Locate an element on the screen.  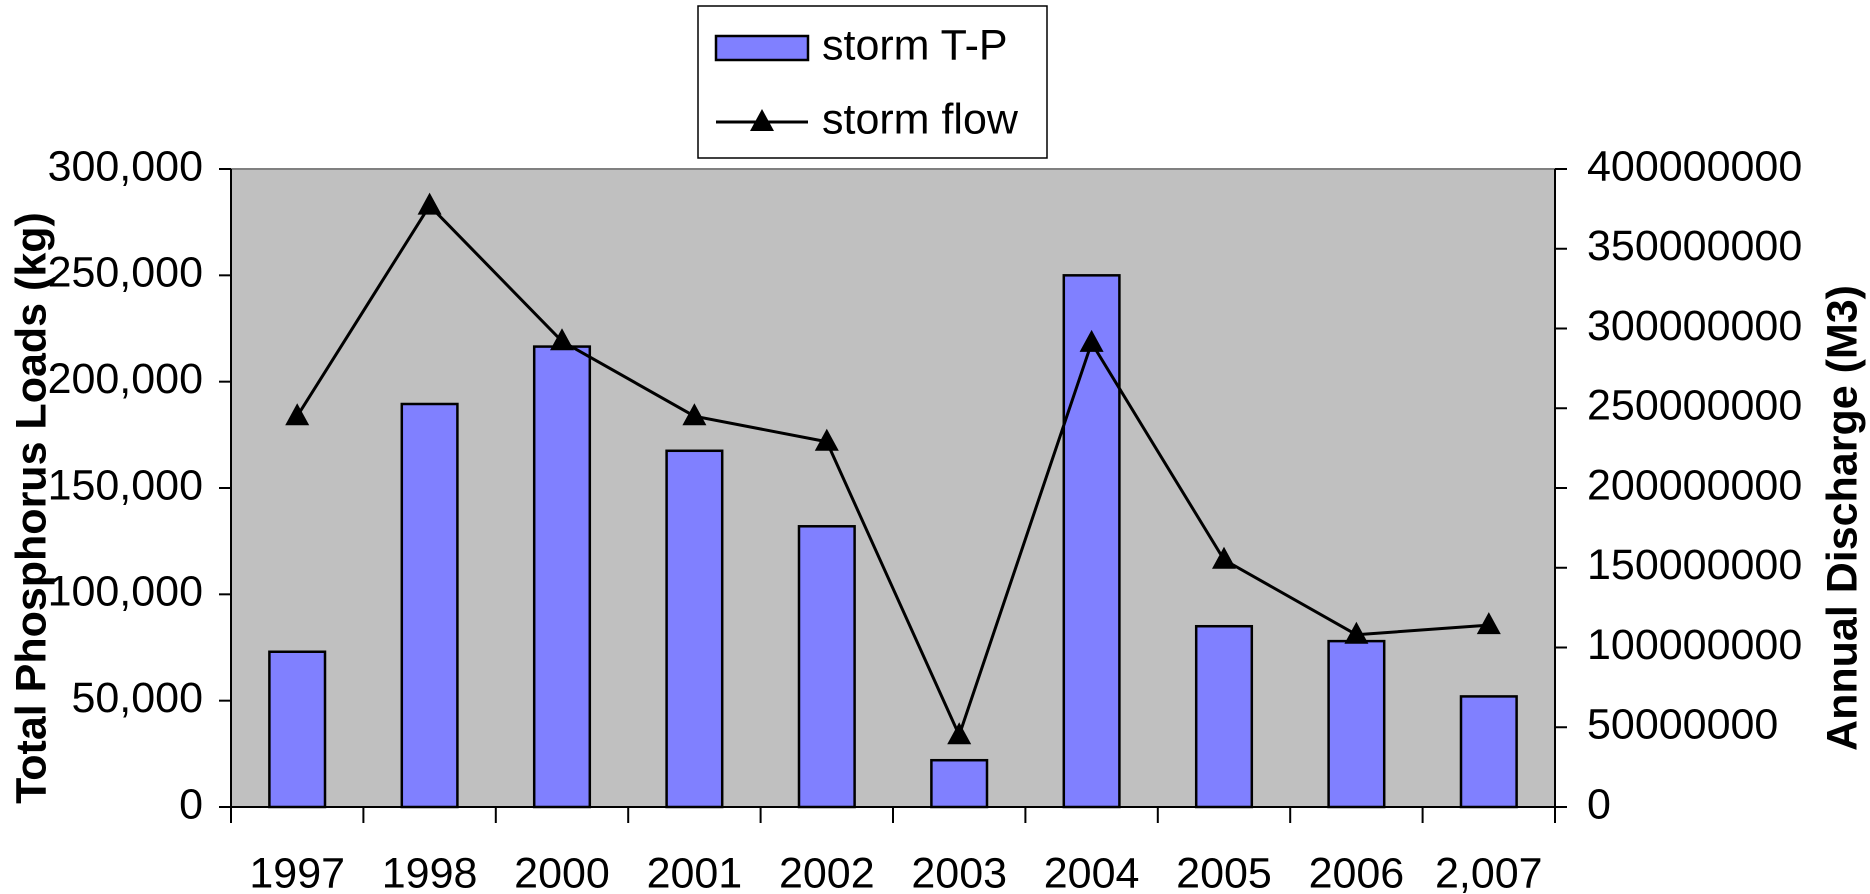
y2-tick-label: 200000000 is located at coordinates (1694, 485).